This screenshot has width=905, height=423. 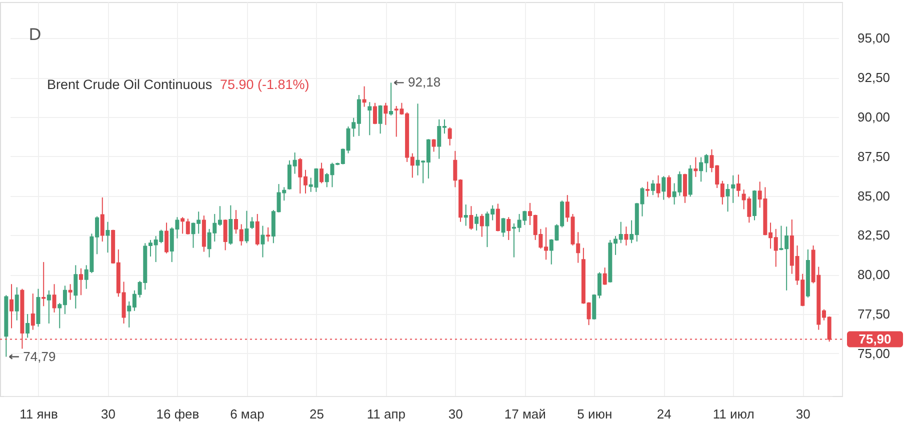 What do you see at coordinates (39, 414) in the screenshot?
I see `x-tick-label: 11 янв` at bounding box center [39, 414].